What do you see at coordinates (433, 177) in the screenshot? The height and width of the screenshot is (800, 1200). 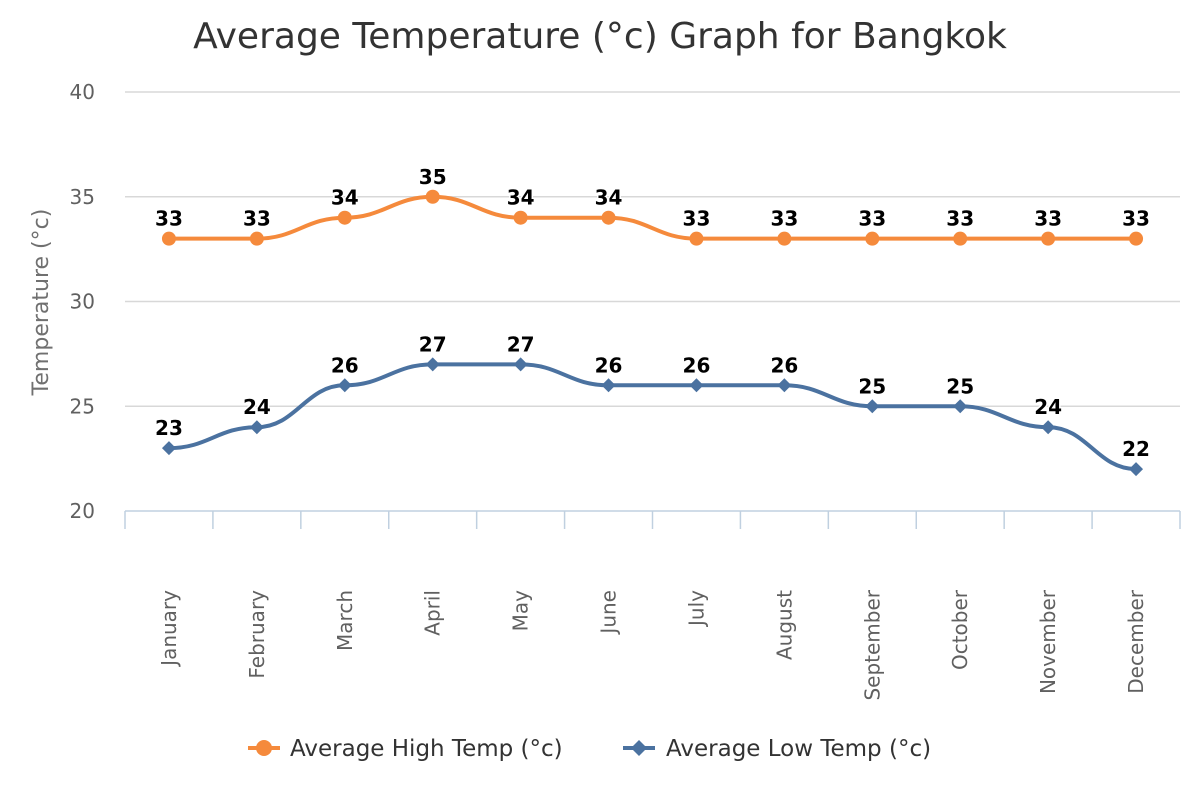 I see `data-label: 35` at bounding box center [433, 177].